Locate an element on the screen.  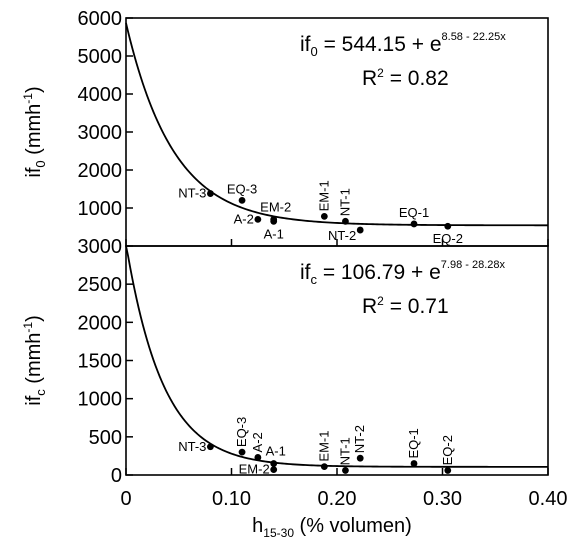
fit-equation-exponent: 7.98 - 28.28x is located at coordinates (473, 265).